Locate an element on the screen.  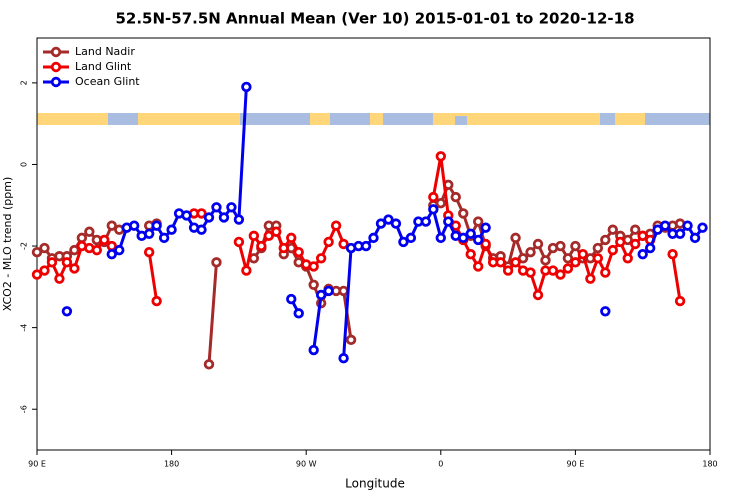
y-tick-label: 2 is located at coordinates (24, 82).